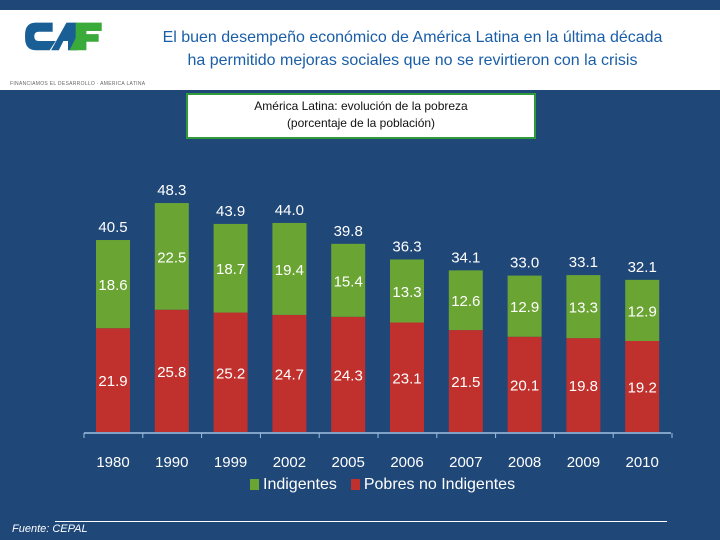  What do you see at coordinates (230, 211) in the screenshot?
I see `data-label-total: 43.9` at bounding box center [230, 211].